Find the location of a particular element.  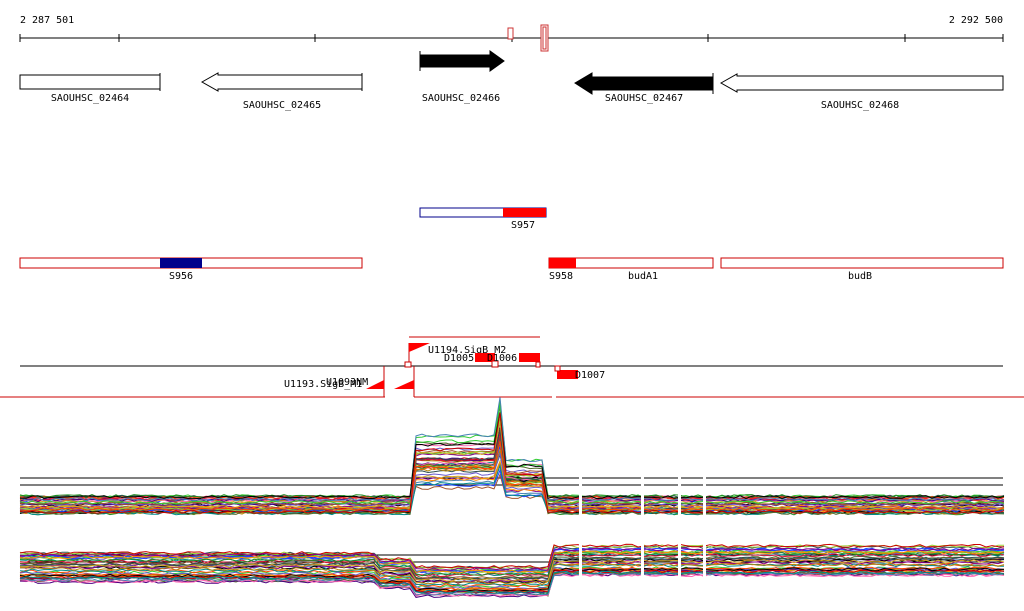

gene-SAOUHSC_02465: SAOUHSC_02465 is located at coordinates (281, 91).